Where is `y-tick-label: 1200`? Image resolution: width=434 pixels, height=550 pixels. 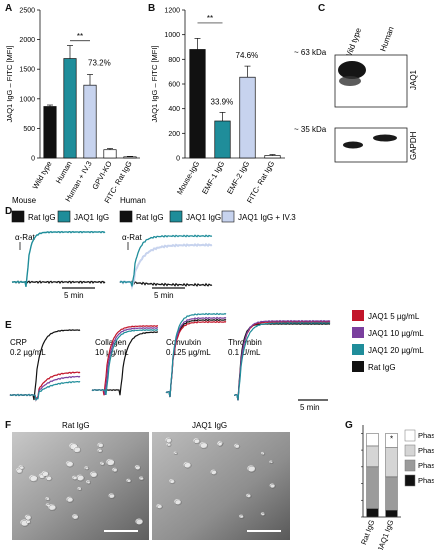
y-tick-label: 1200 is located at coordinates (172, 11).